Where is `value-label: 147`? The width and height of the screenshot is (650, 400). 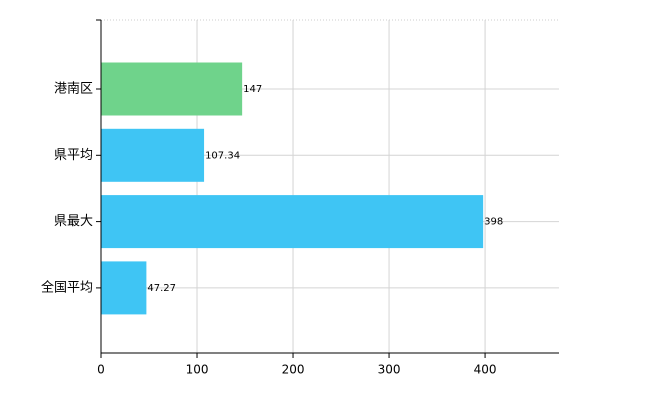 value-label: 147 is located at coordinates (252, 89).